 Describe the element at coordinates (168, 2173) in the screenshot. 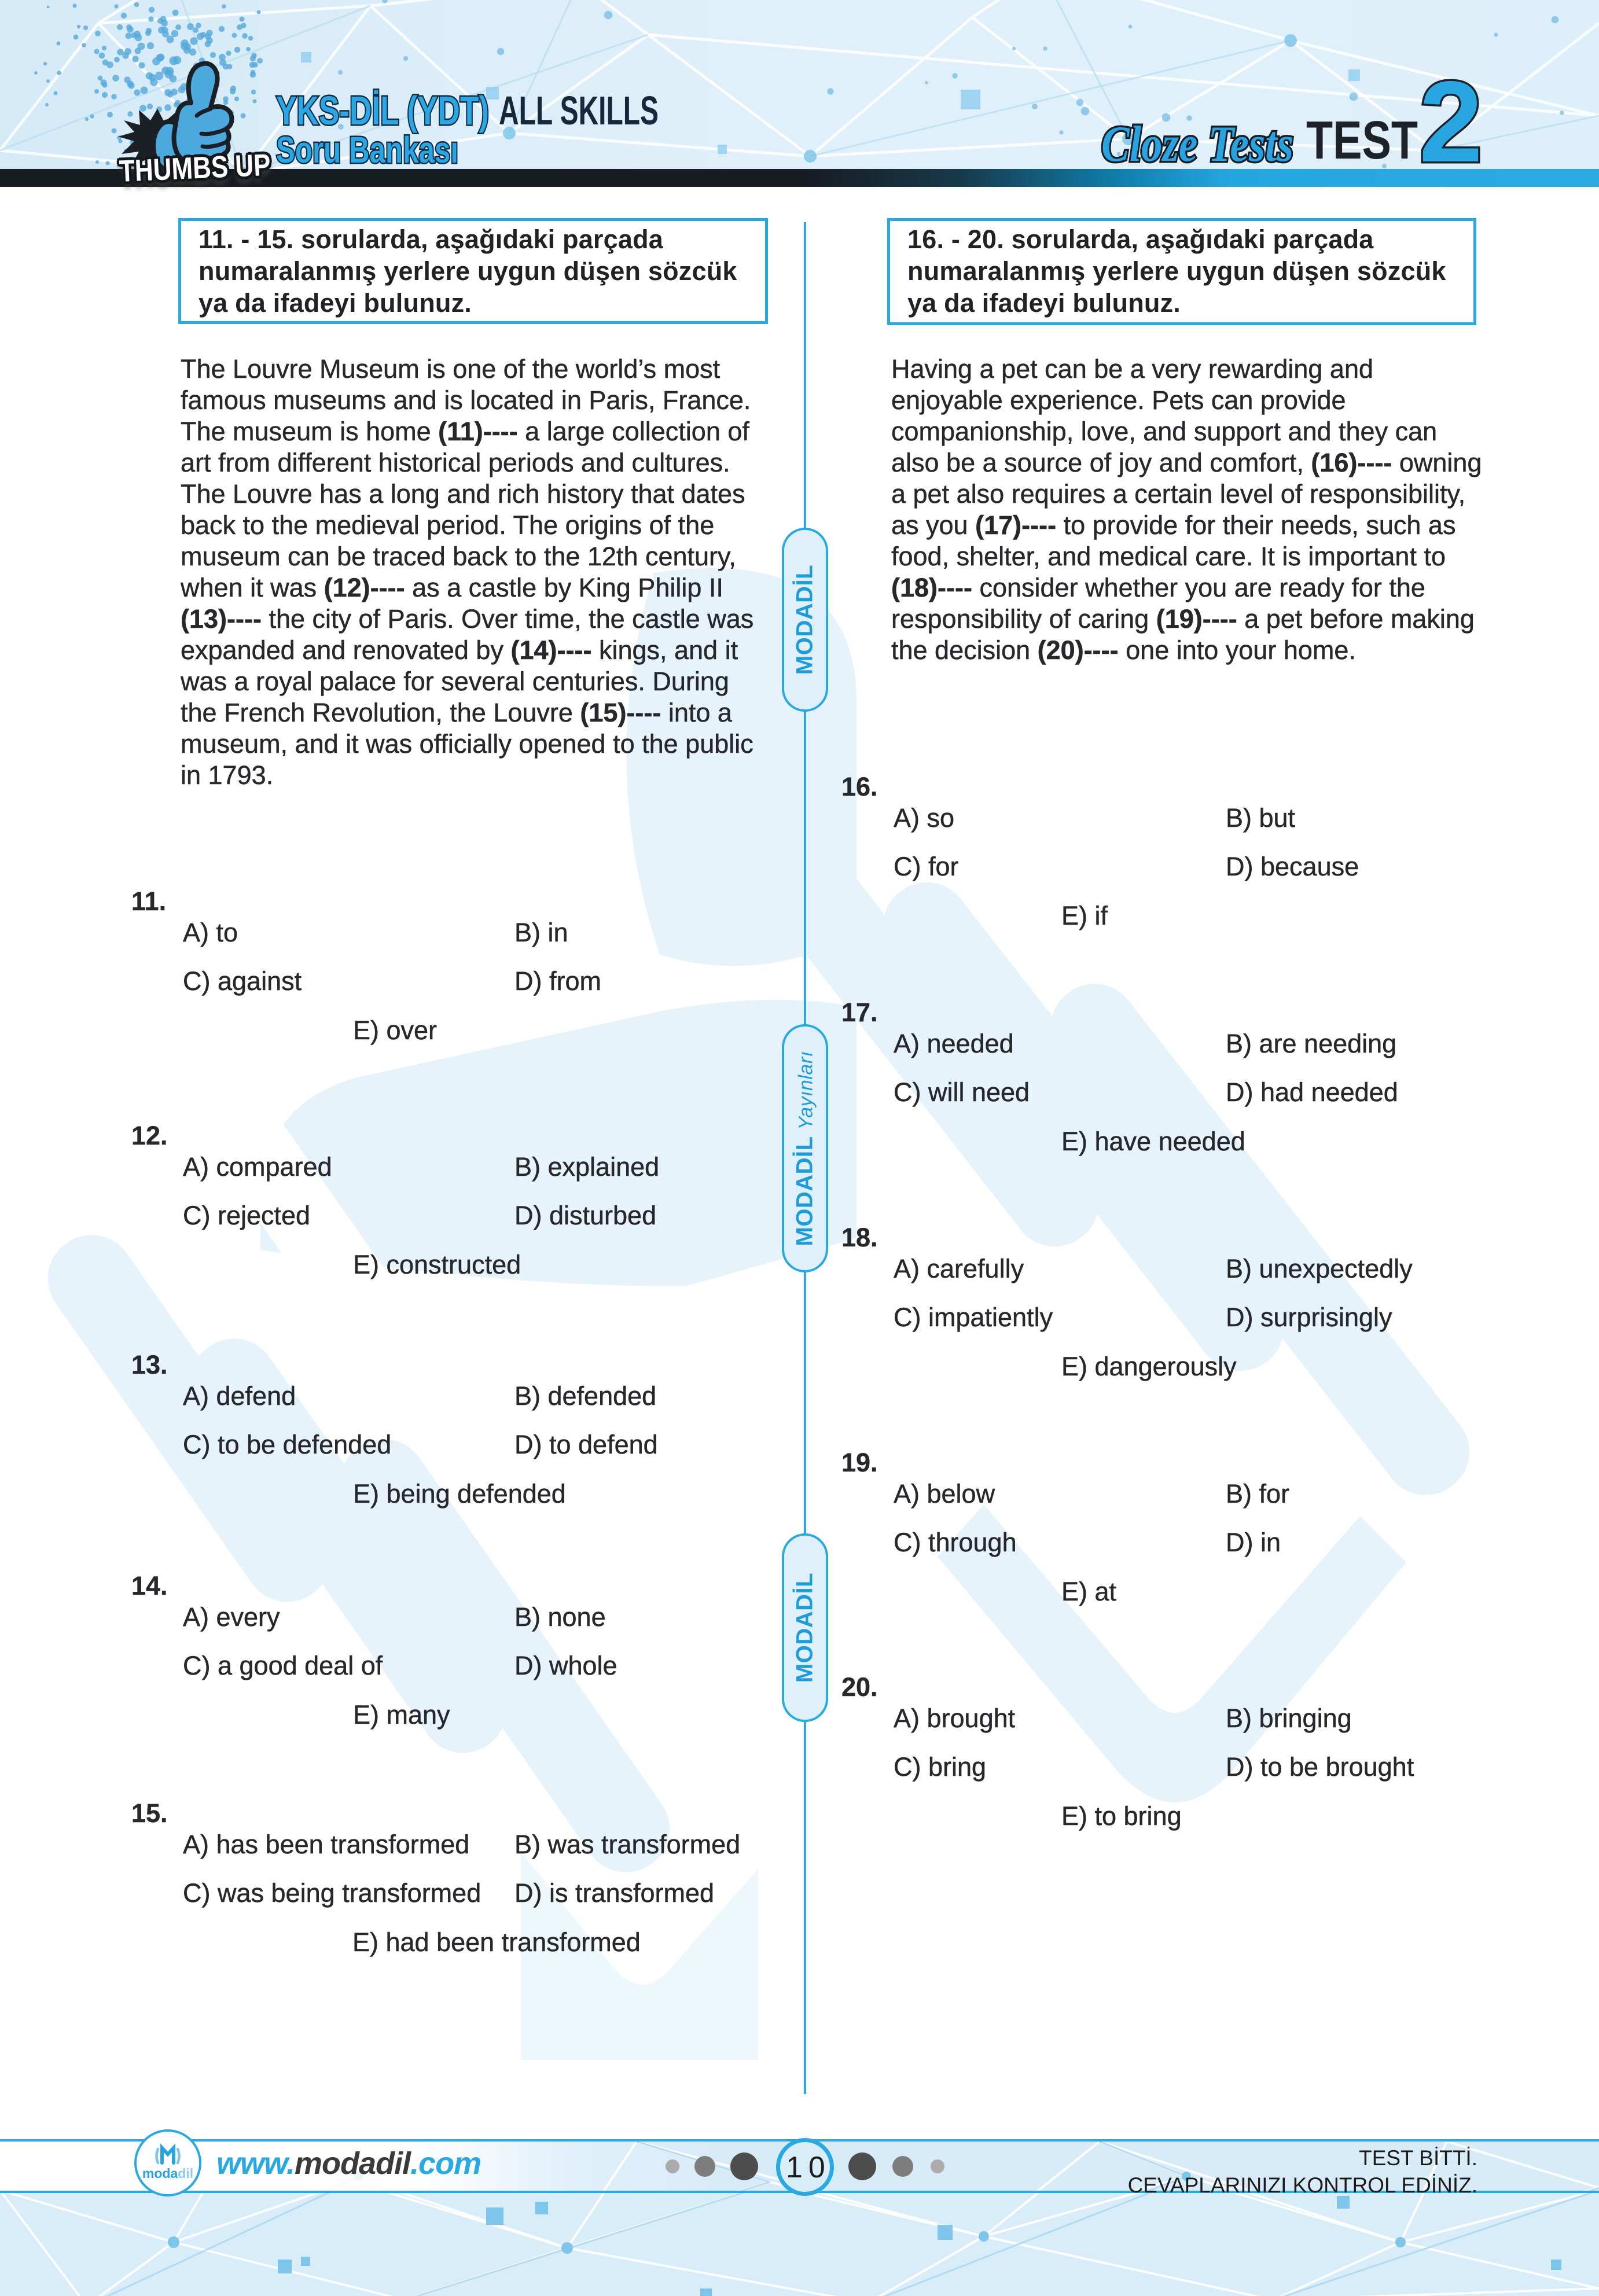

I see `svg-text: modadil` at that location.